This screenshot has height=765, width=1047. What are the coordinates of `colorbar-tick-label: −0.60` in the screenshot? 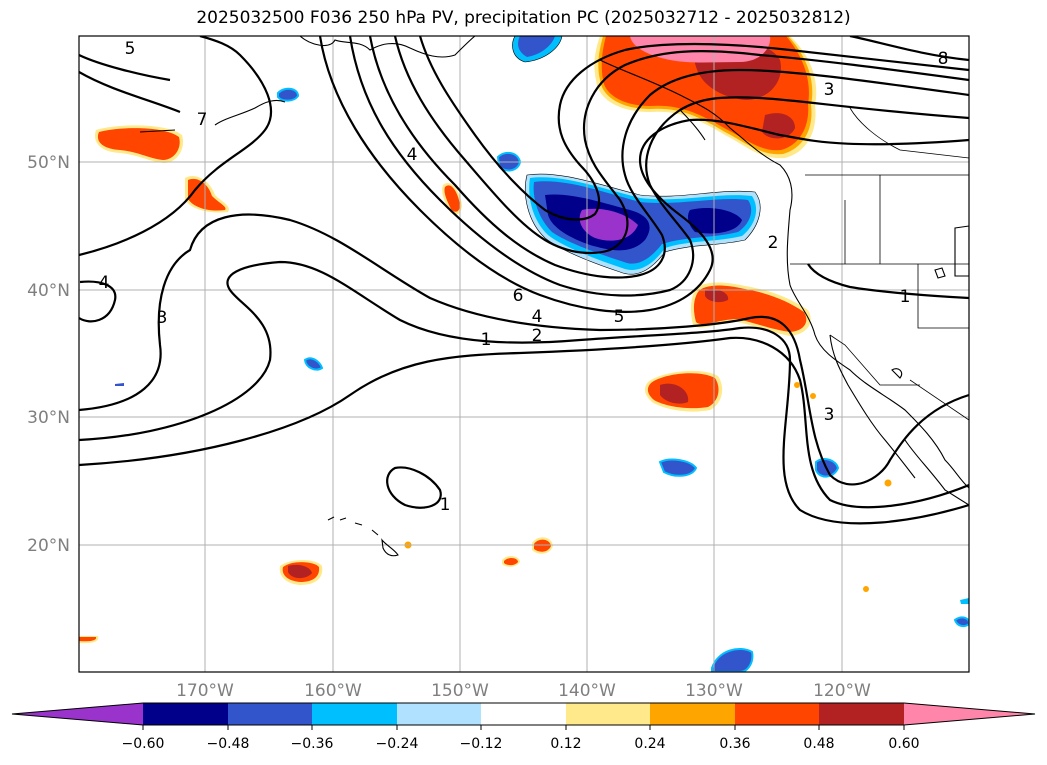 It's located at (143, 744).